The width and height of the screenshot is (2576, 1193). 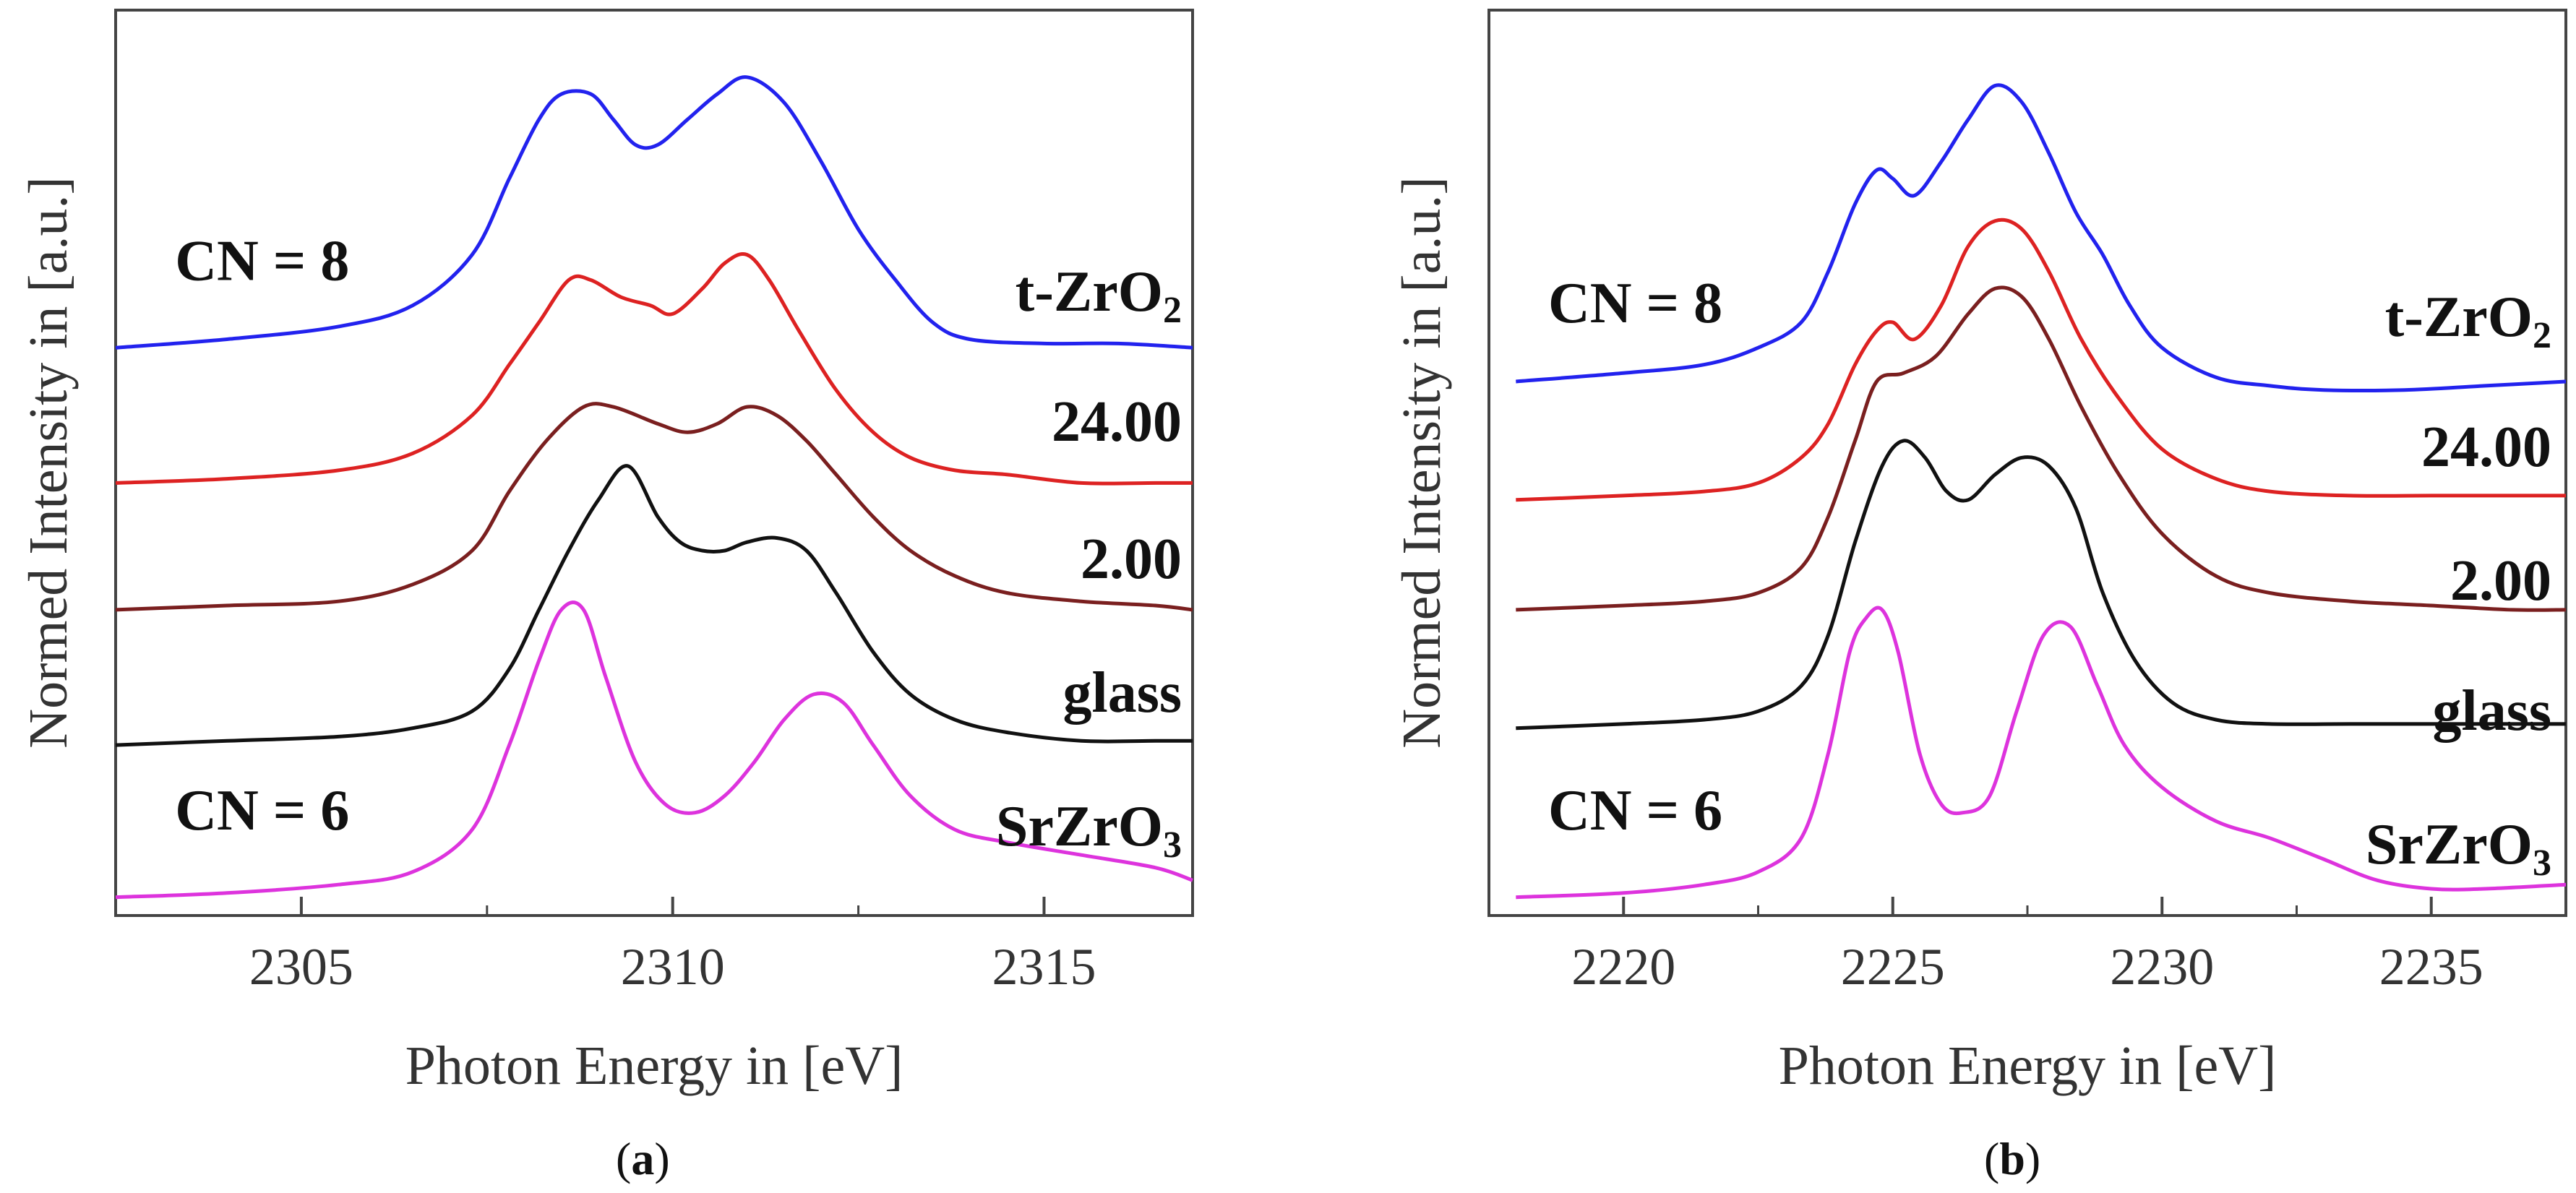 I want to click on xtick-label-2235: 2235, so click(x=2431, y=967).